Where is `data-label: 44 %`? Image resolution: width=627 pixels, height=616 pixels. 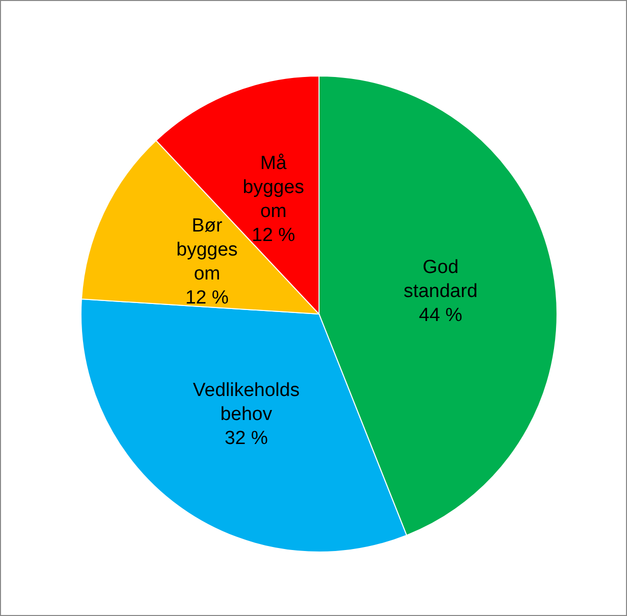 data-label: 44 % is located at coordinates (440, 315).